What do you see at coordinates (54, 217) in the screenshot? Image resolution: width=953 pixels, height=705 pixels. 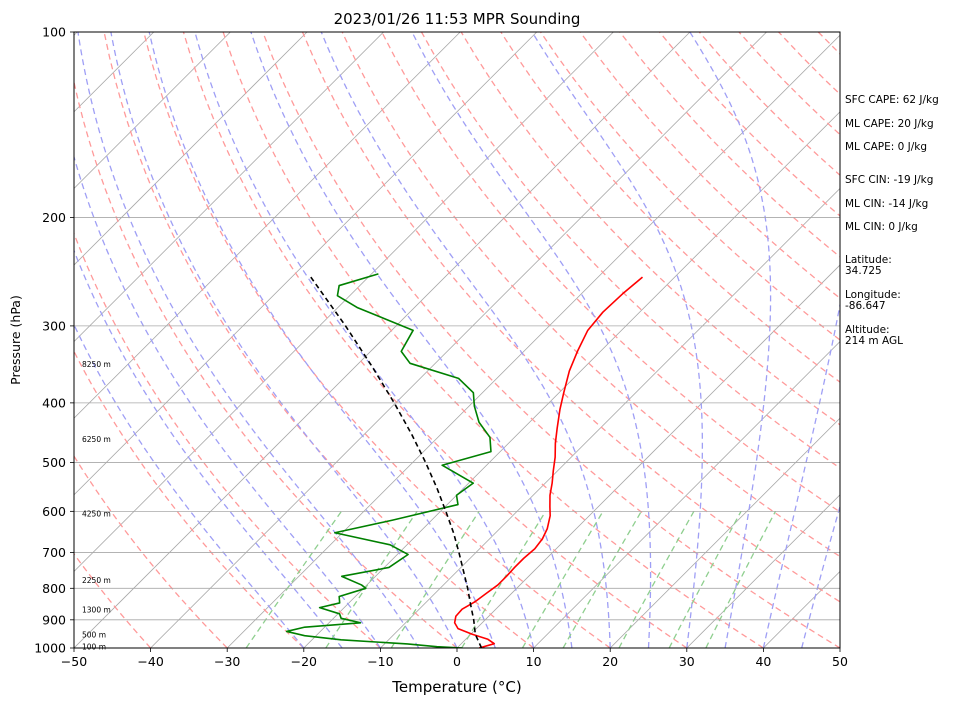 I see `y-tick-label: 200` at bounding box center [54, 217].